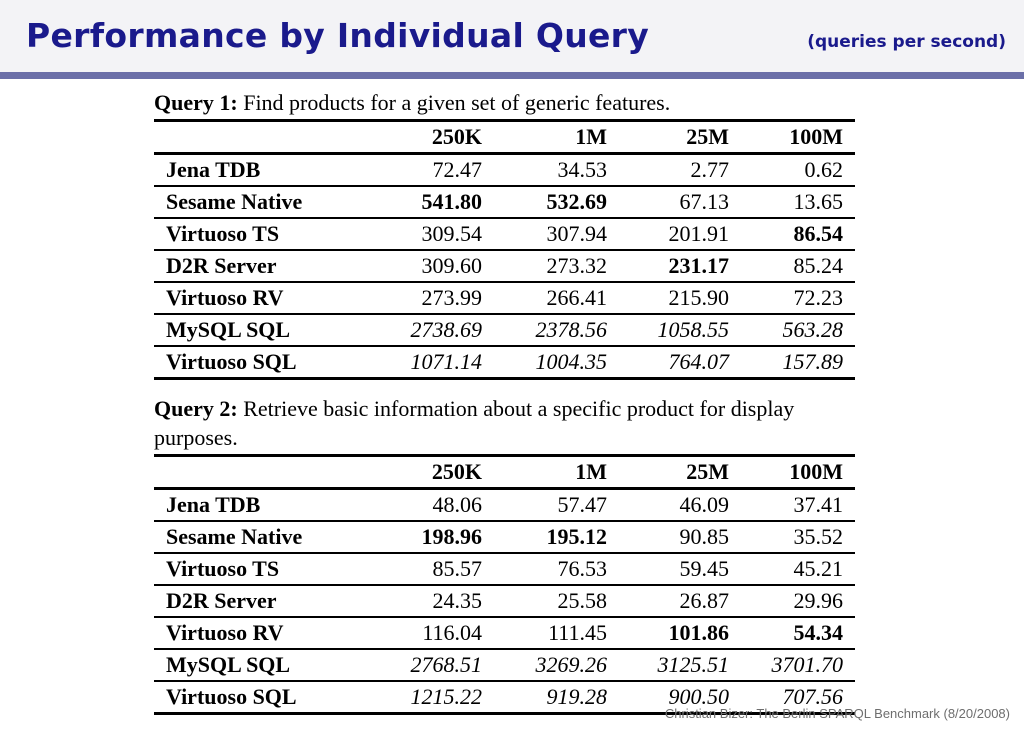 This screenshot has height=731, width=1024. What do you see at coordinates (577, 201) in the screenshot?
I see `value-cell: 532.69` at bounding box center [577, 201].